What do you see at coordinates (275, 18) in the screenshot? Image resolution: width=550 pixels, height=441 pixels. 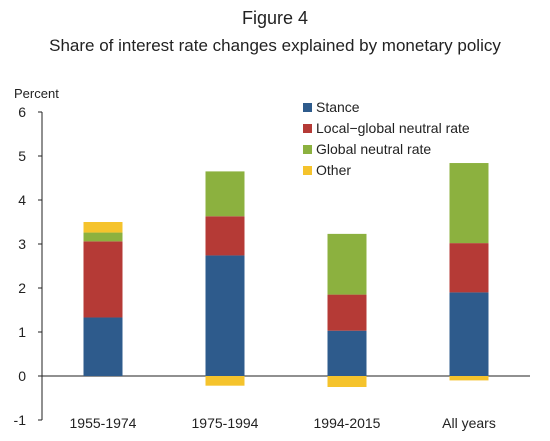 I see `figure-label: Figure 4` at bounding box center [275, 18].